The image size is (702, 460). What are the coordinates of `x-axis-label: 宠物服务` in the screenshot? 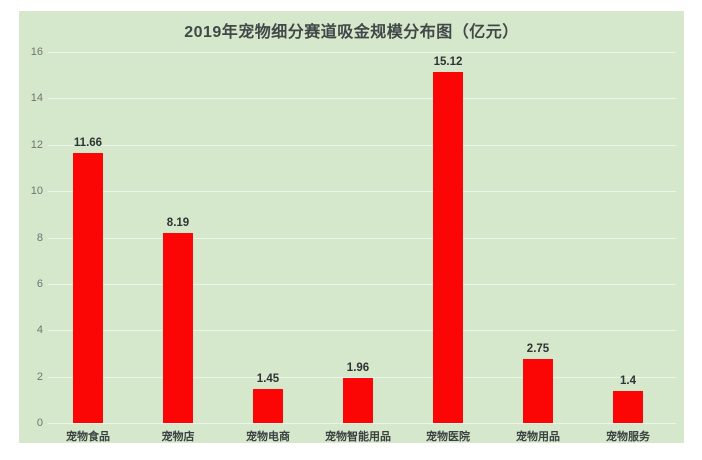 It's located at (628, 437).